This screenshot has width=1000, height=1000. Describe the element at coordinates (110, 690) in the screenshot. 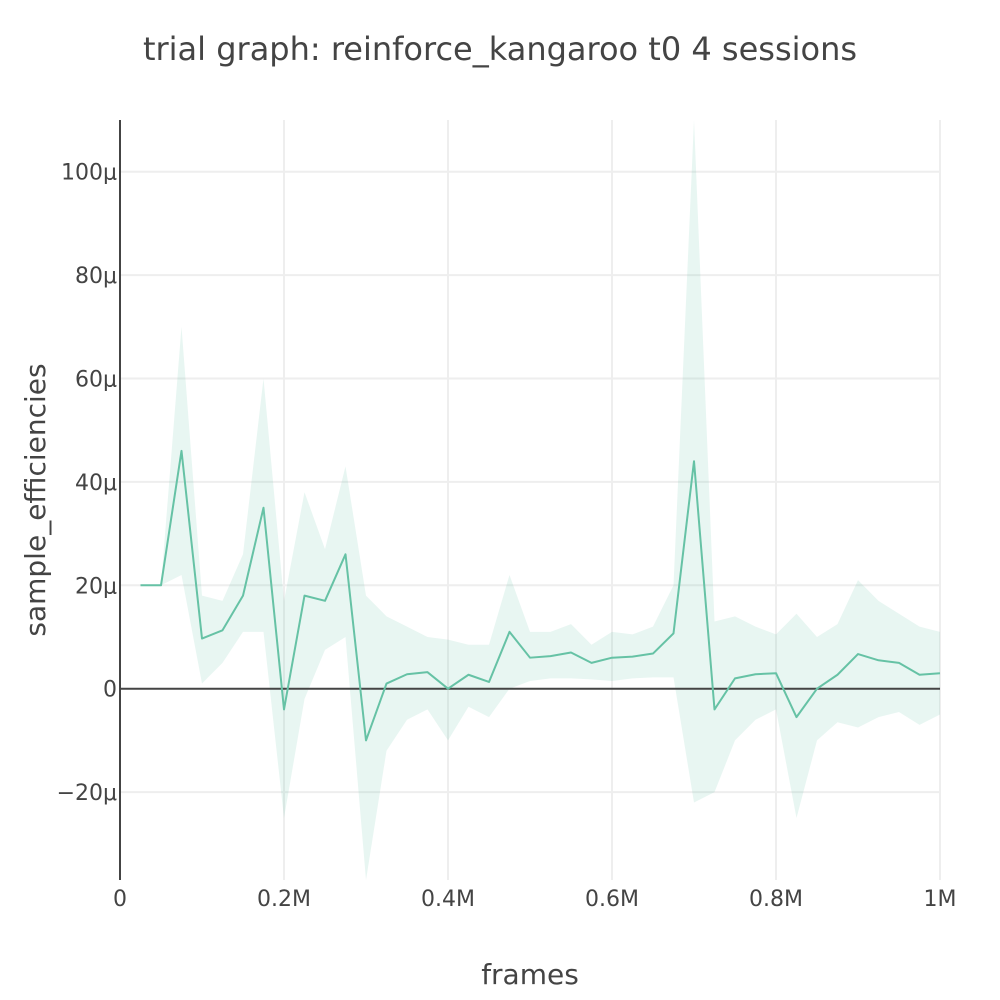

I see `y-tick-label: 0` at that location.